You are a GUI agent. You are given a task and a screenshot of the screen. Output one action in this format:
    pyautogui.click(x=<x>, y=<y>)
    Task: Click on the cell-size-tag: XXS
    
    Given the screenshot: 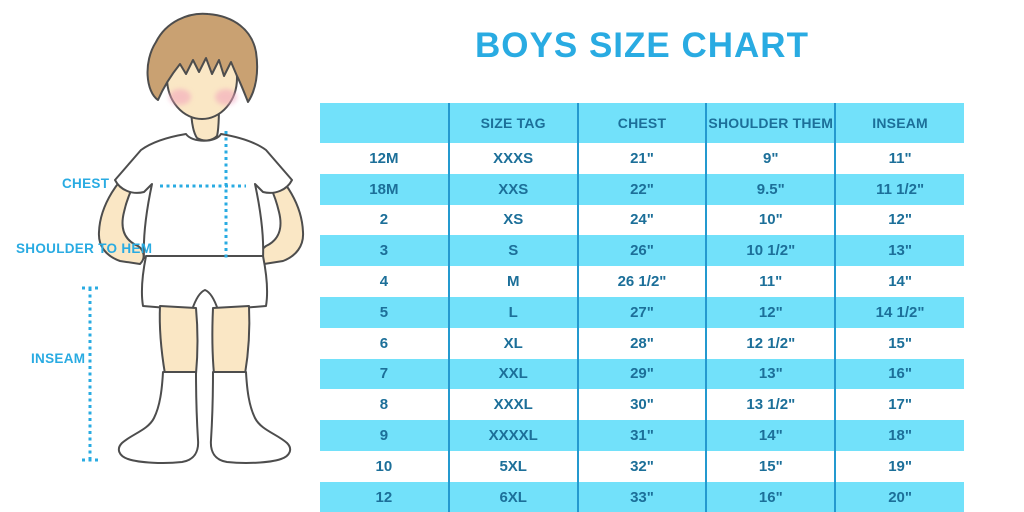 What is the action you would take?
    pyautogui.click(x=512, y=189)
    